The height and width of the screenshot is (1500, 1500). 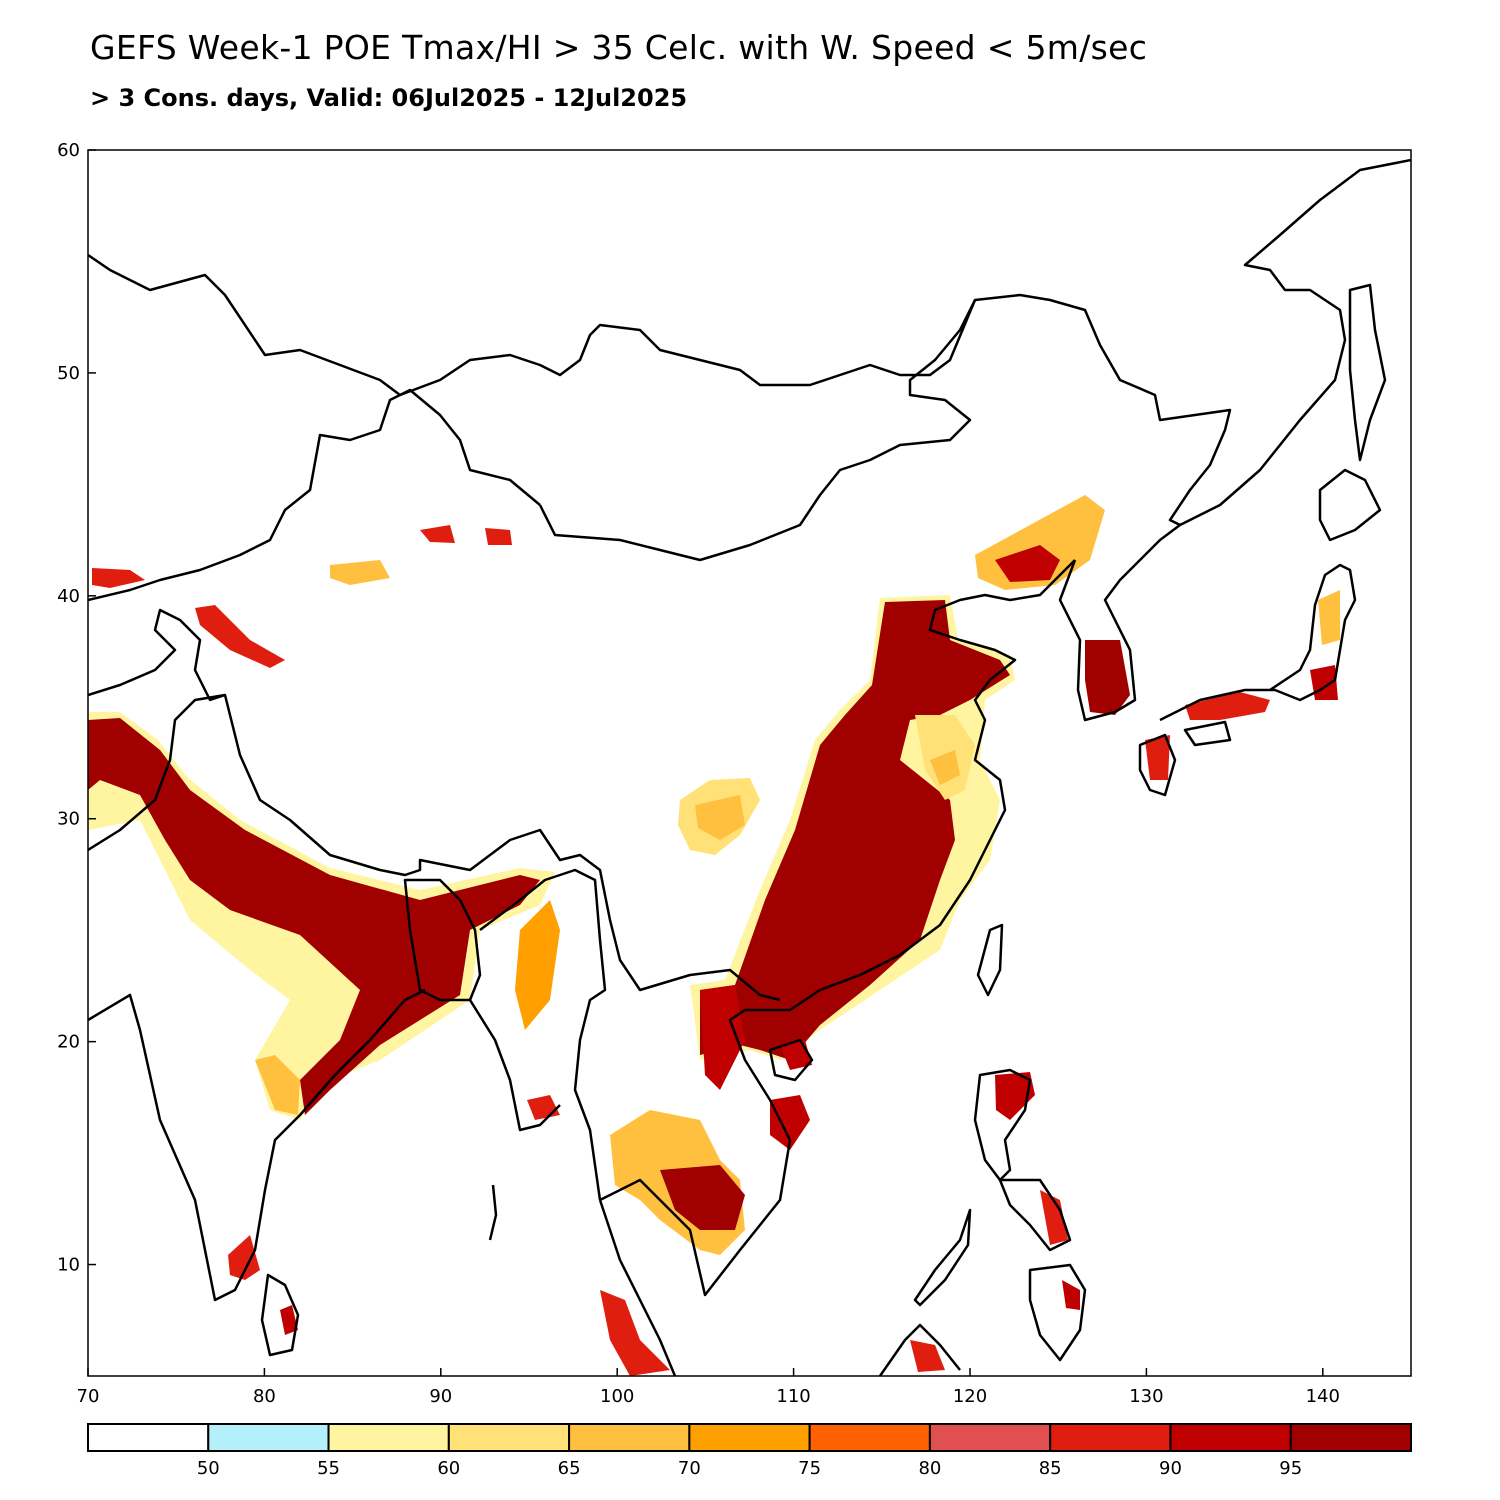 What do you see at coordinates (68, 819) in the screenshot?
I see `y-tick-label: 30` at bounding box center [68, 819].